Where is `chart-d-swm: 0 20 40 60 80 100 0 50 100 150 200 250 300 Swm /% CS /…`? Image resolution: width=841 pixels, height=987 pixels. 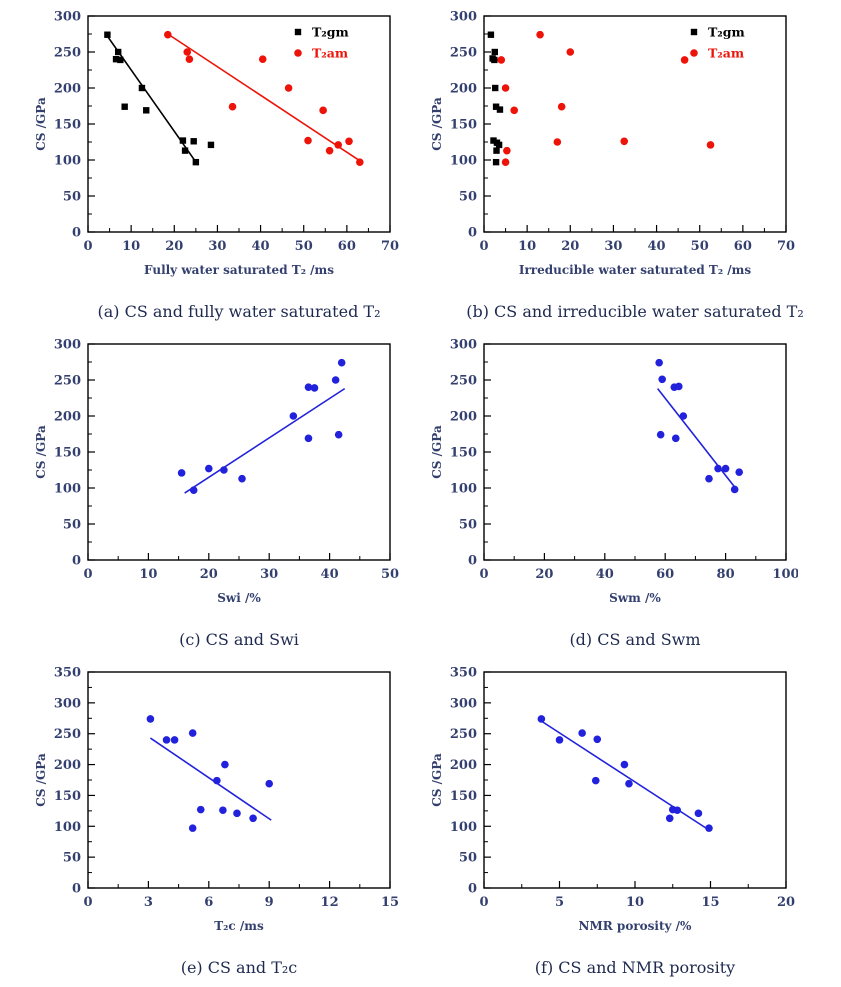
chart-d-swm: 0 20 40 60 80 100 0 50 100 150 200 250 300 Swm /% CS /… is located at coordinates (614, 472).